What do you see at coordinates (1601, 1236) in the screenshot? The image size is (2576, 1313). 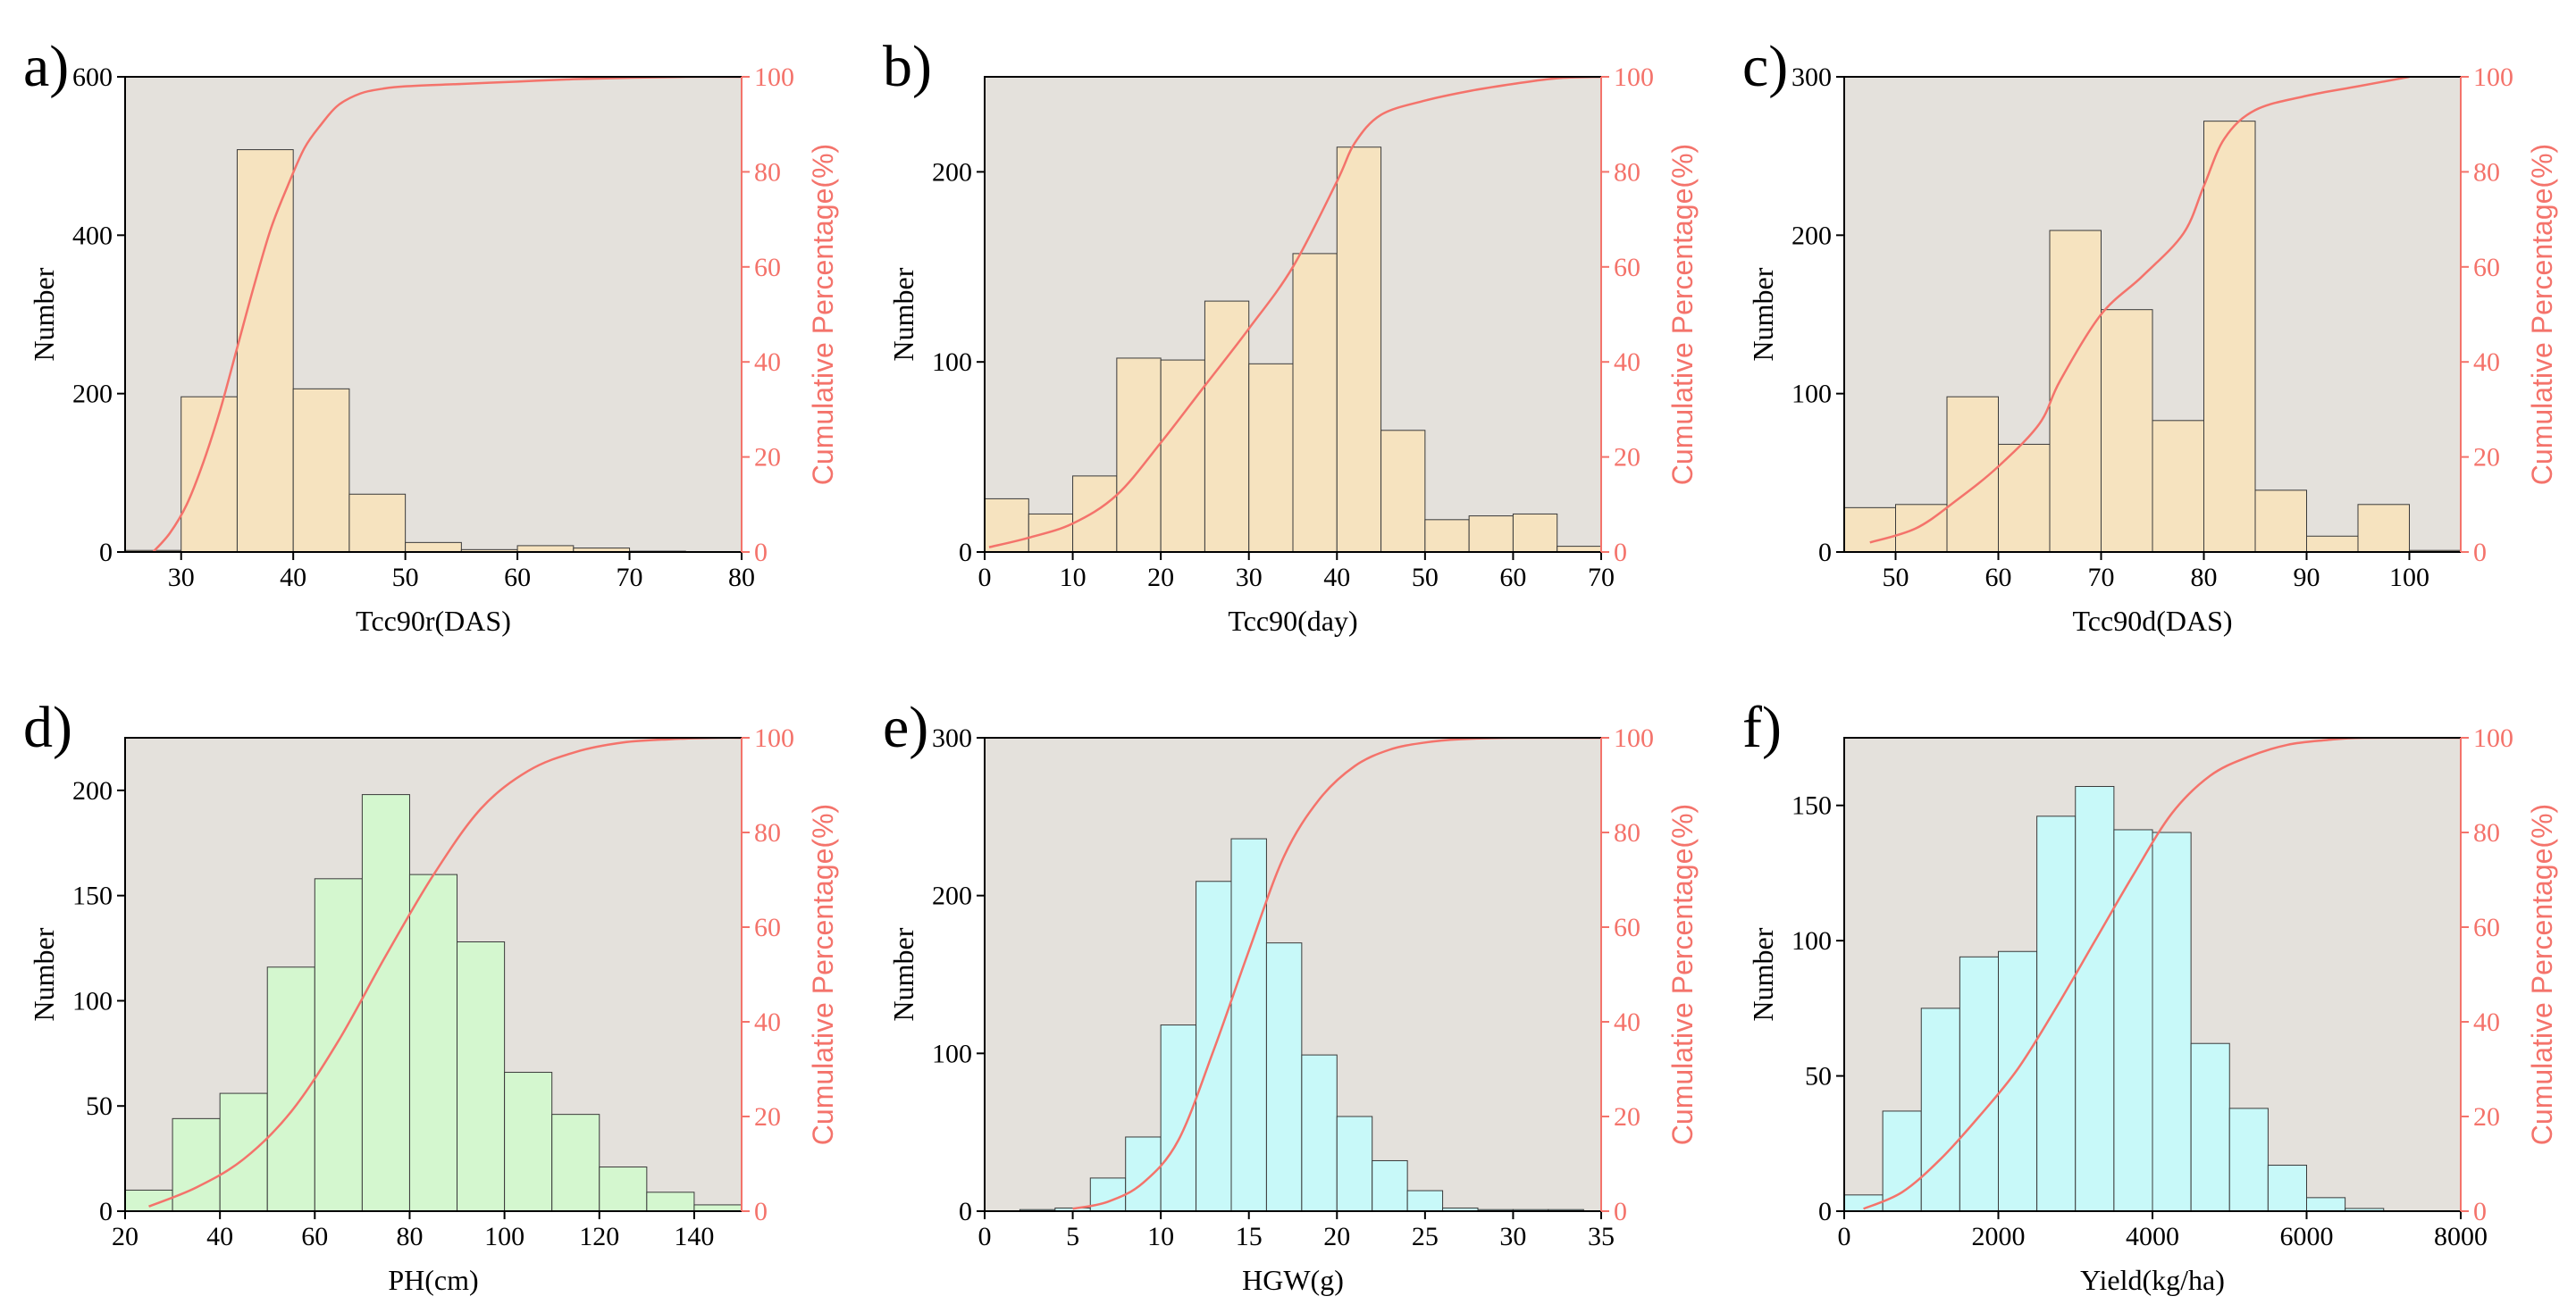 I see `x-tick-label: 35` at bounding box center [1601, 1236].